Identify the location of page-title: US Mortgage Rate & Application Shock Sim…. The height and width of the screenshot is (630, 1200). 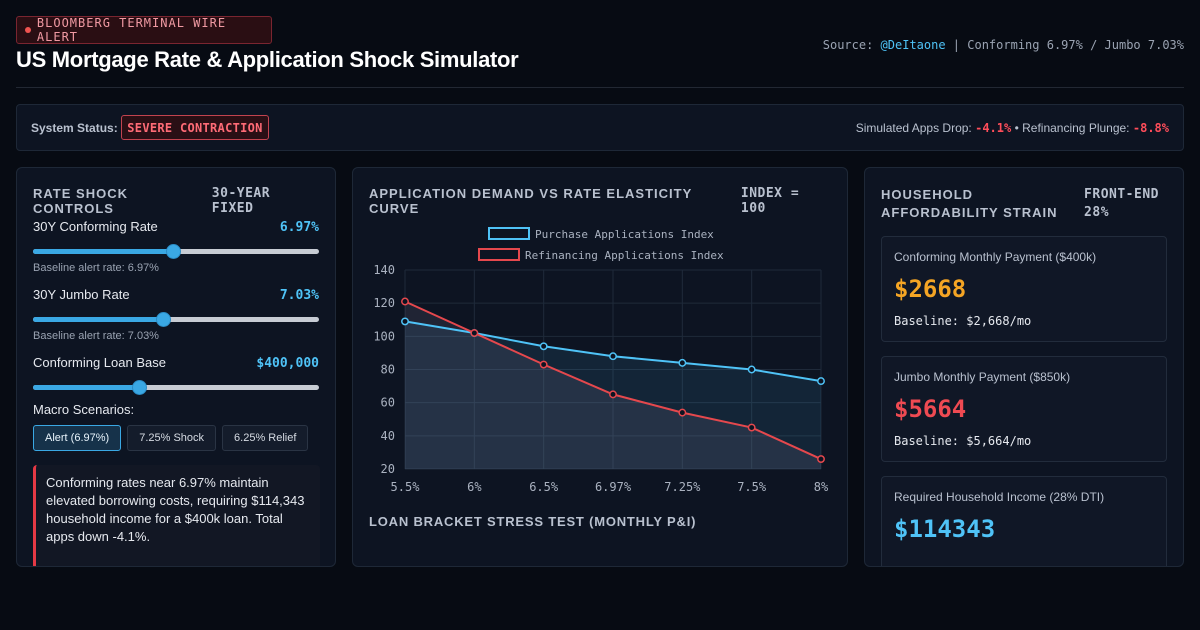
(267, 59).